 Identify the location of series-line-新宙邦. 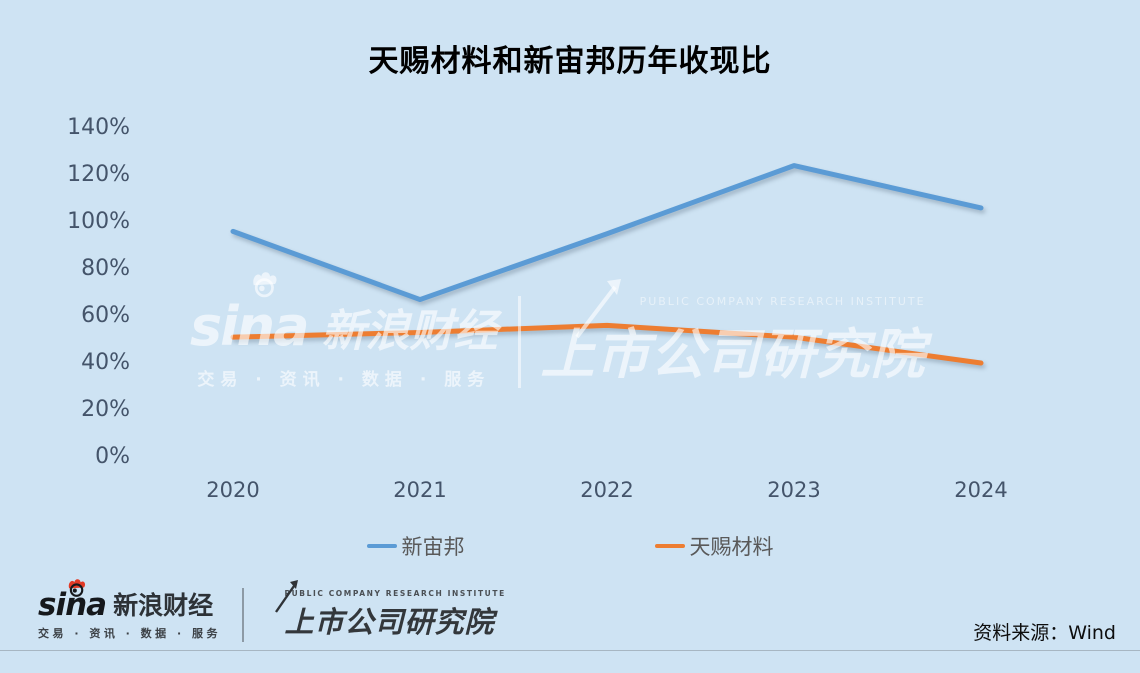
(607, 233).